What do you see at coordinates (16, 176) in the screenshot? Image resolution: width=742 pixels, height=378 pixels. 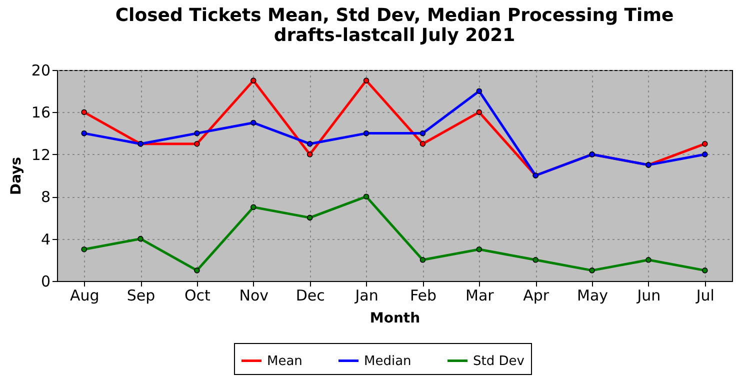 I see `y-axis-title: Days` at bounding box center [16, 176].